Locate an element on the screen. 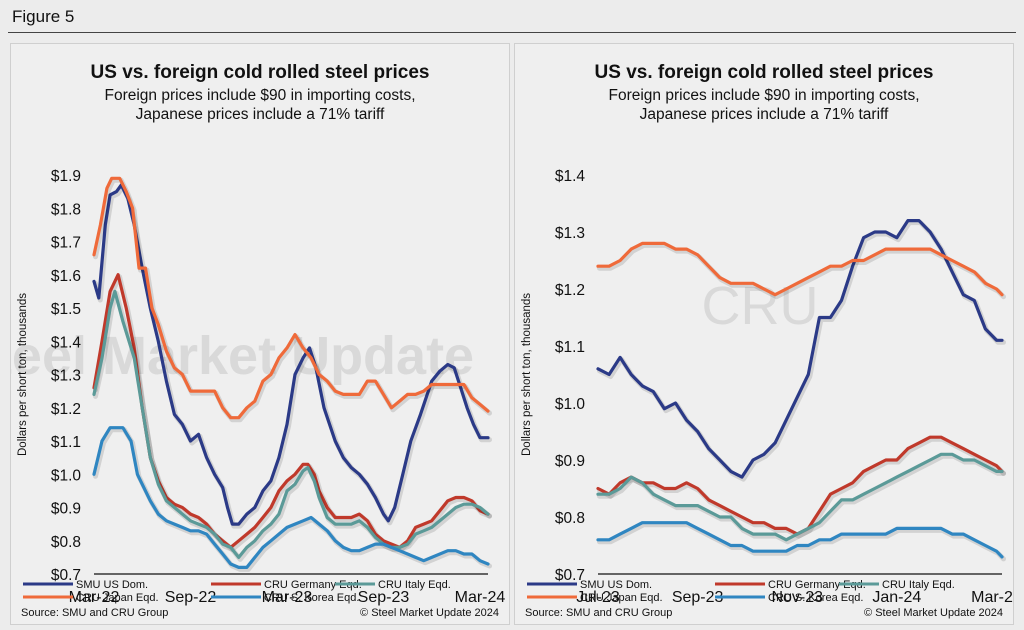 The height and width of the screenshot is (630, 1024). y-tick-label: $1.5 is located at coordinates (66, 309).